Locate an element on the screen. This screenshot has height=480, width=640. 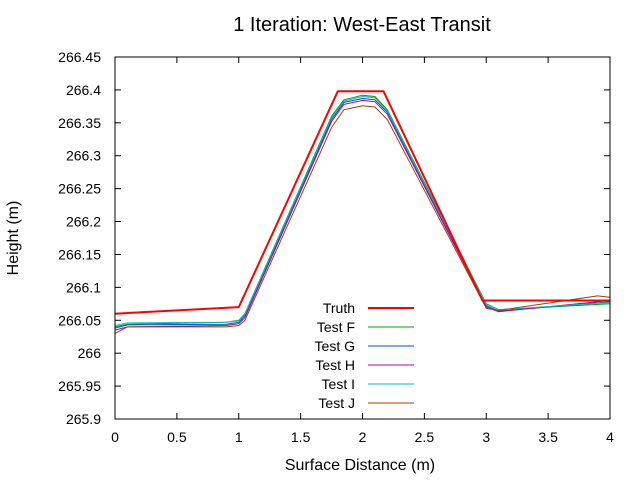
x-tick-label: 2 is located at coordinates (363, 437).